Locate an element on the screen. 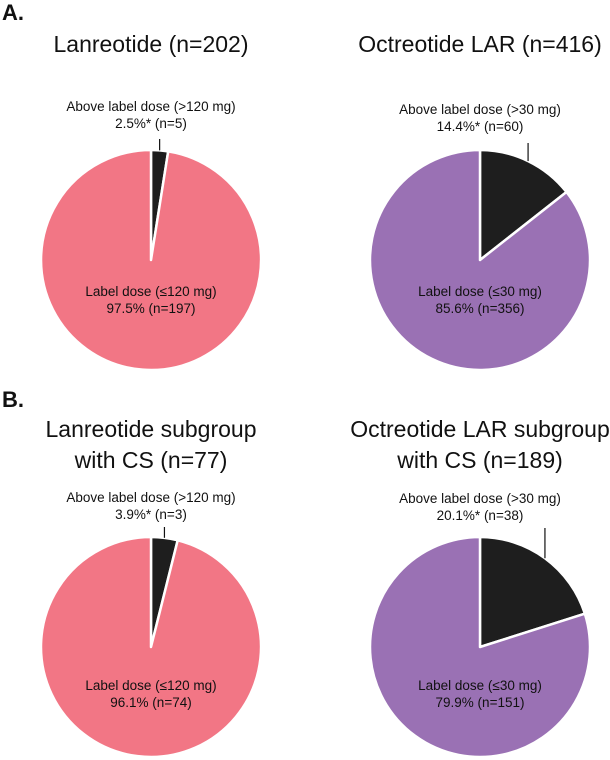 The height and width of the screenshot is (760, 610). chart-title: Octreotide LAR subgroup is located at coordinates (480, 429).